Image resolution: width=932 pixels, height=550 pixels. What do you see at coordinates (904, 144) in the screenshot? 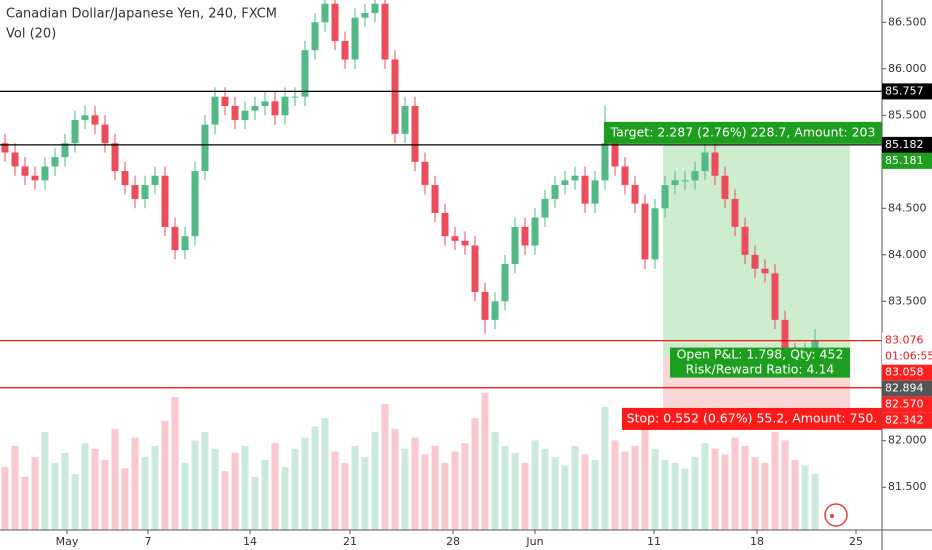
I see `price-badge-label: 85.182` at bounding box center [904, 144].